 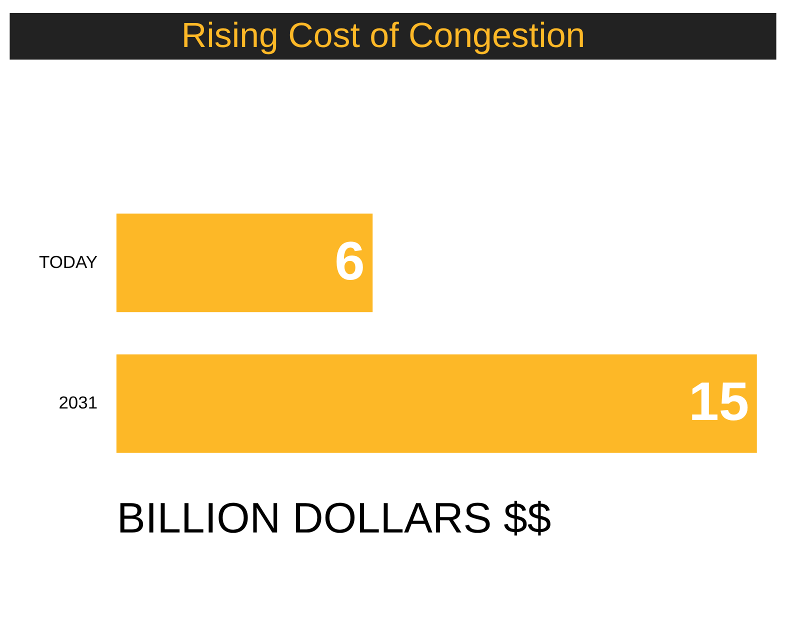 I want to click on y-tick-label: 2031, so click(x=78, y=402).